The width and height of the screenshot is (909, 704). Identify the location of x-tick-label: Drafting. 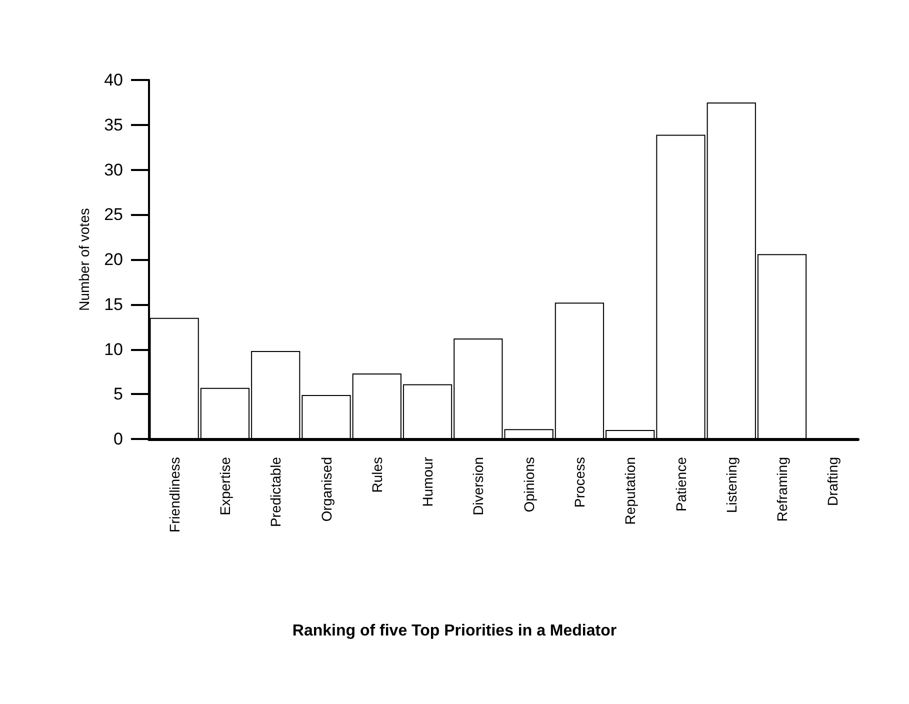
(832, 481).